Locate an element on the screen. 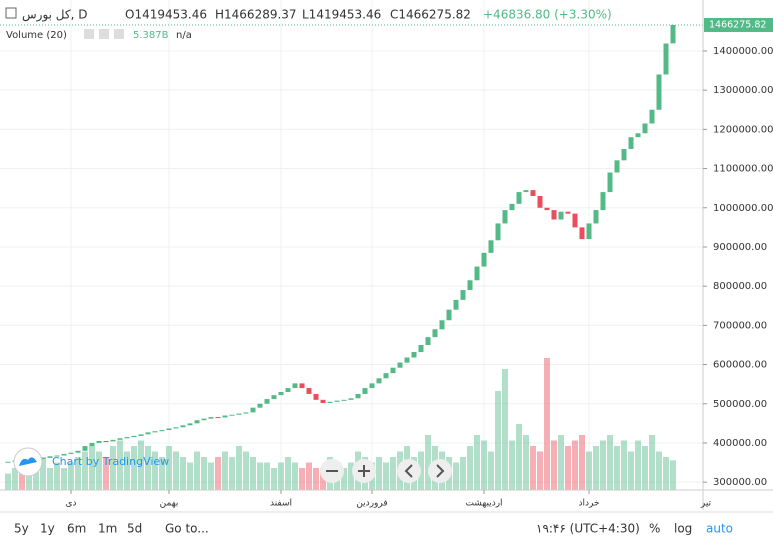 This screenshot has width=773, height=558. last-price-badge is located at coordinates (738, 24).